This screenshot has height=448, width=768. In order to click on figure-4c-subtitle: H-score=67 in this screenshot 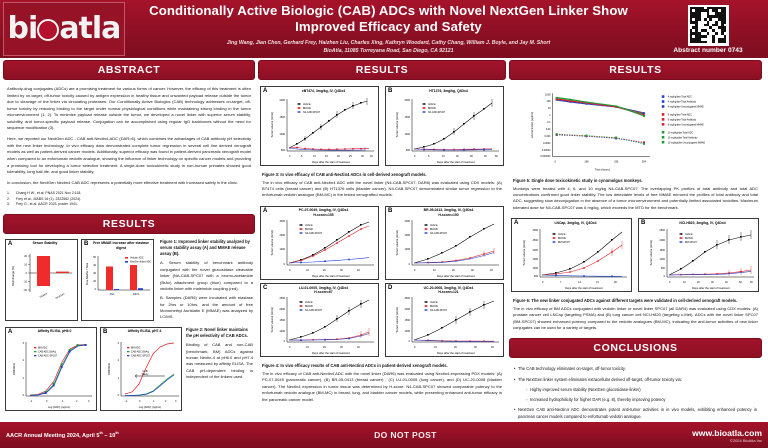, I will do `click(323, 292)`.